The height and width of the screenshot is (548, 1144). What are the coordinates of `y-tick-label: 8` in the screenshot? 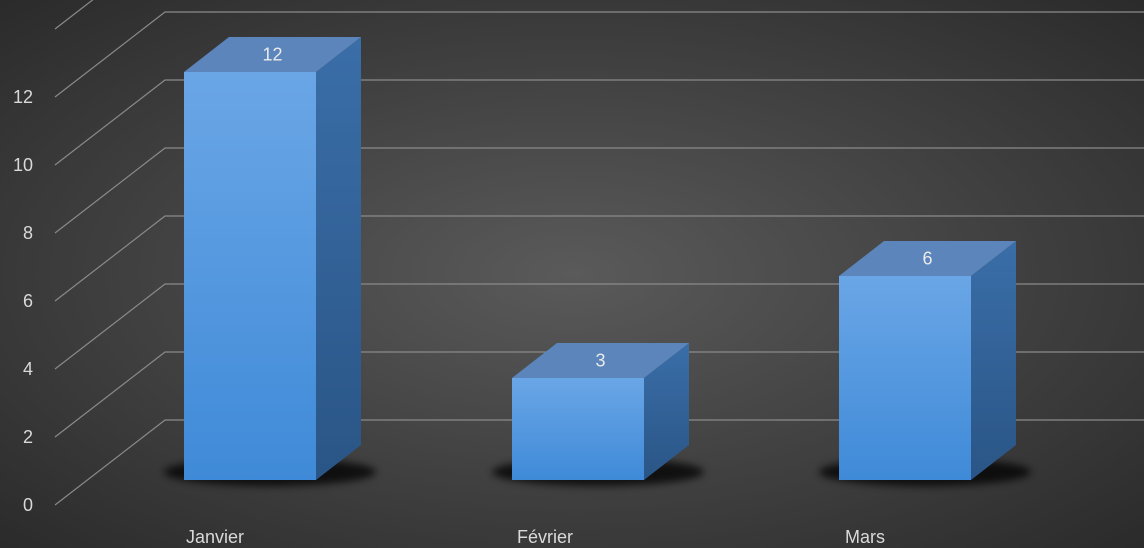 It's located at (28, 233).